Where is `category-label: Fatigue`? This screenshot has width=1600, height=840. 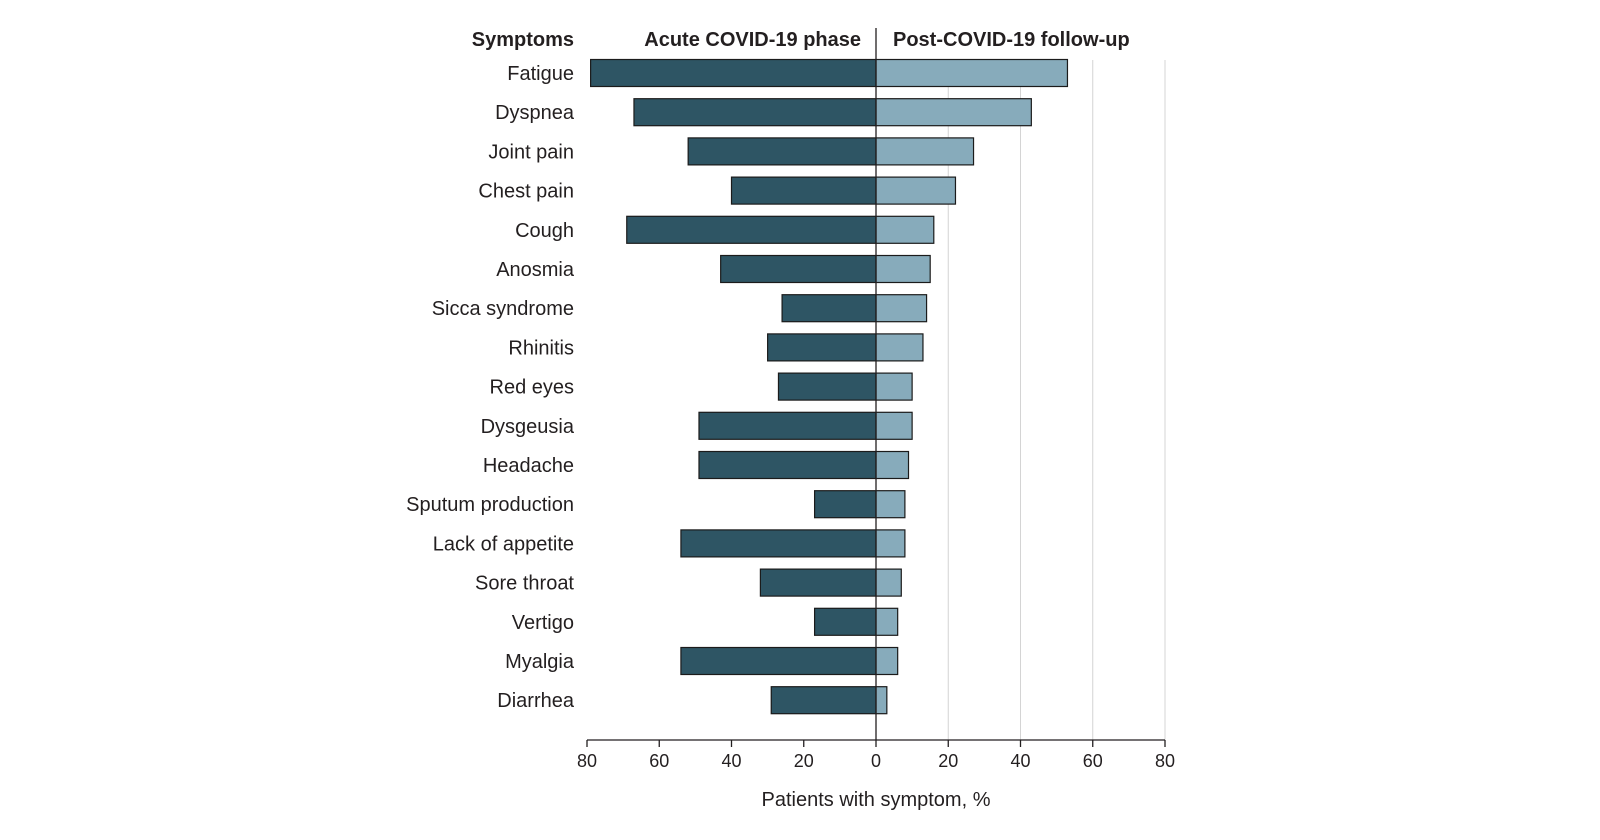
category-label: Fatigue is located at coordinates (540, 74).